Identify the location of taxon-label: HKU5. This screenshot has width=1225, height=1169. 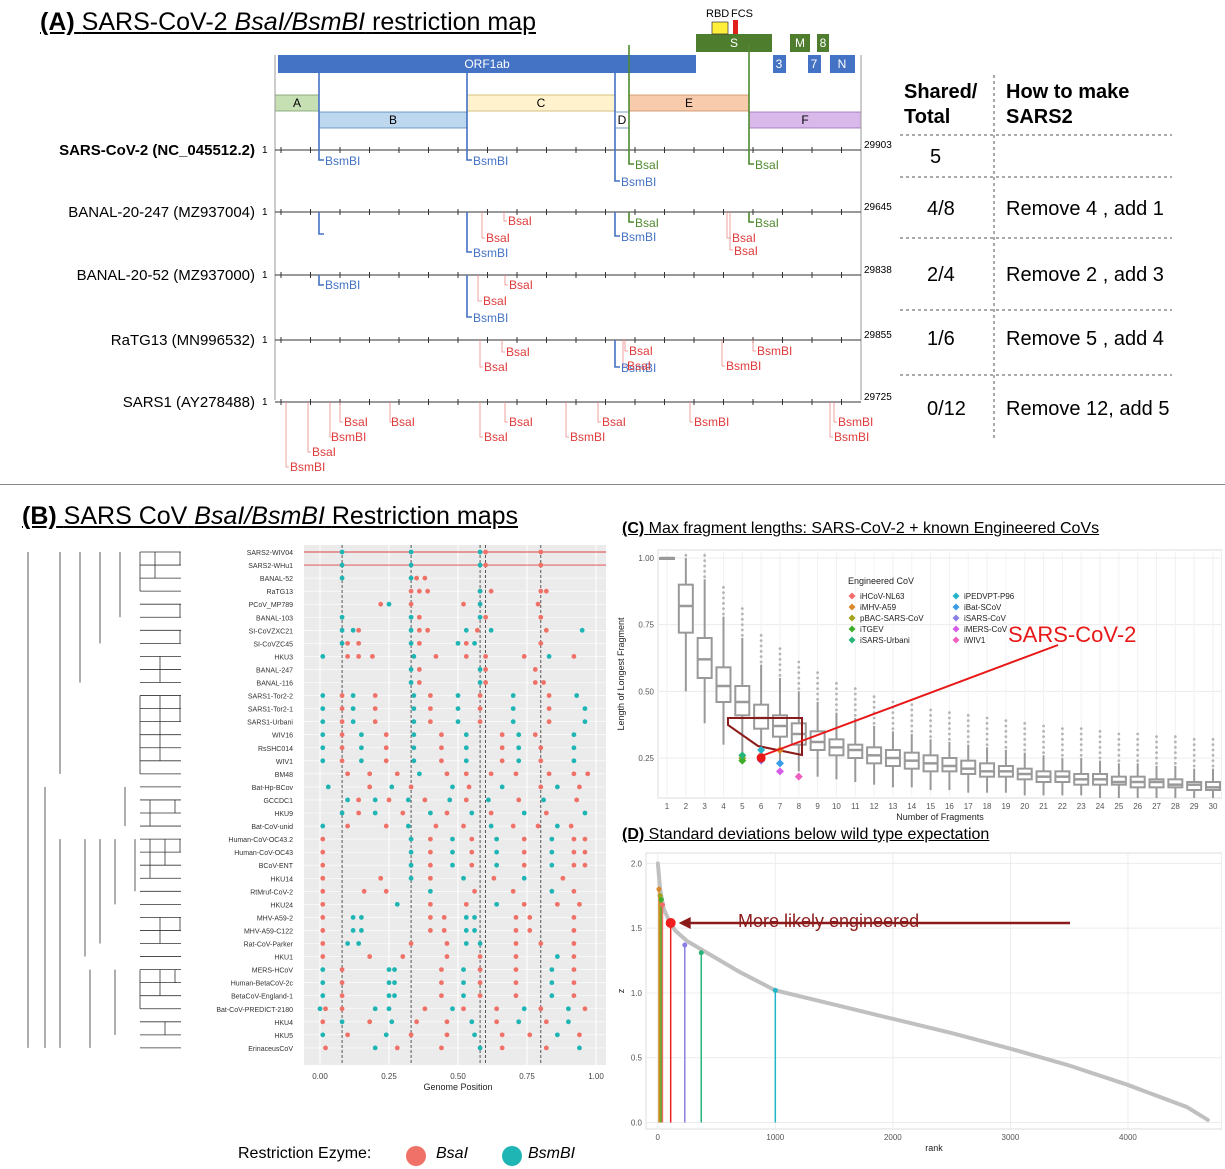
(283, 1036).